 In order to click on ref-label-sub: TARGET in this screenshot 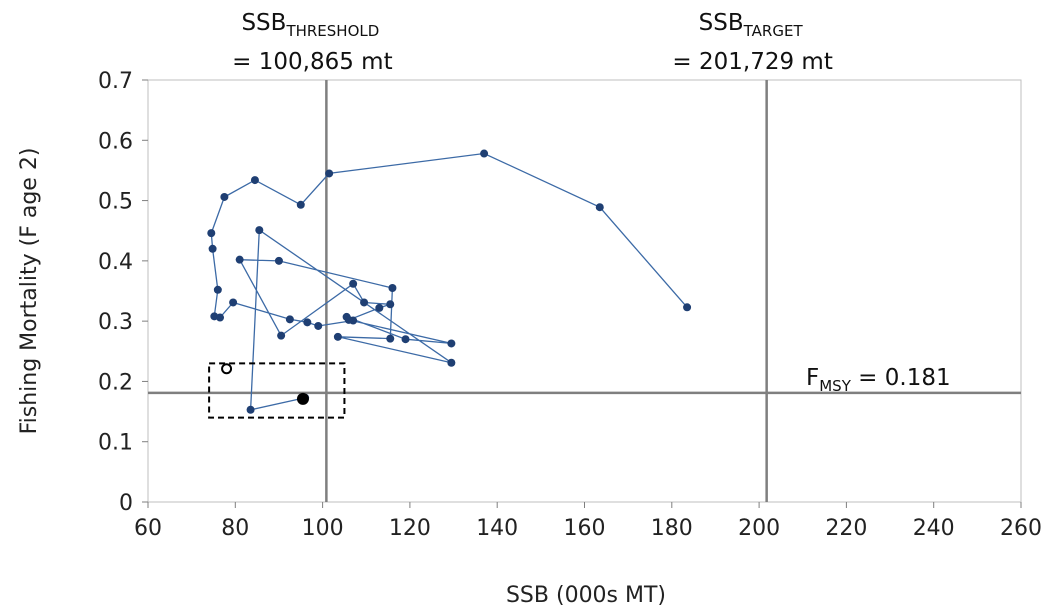, I will do `click(773, 31)`.